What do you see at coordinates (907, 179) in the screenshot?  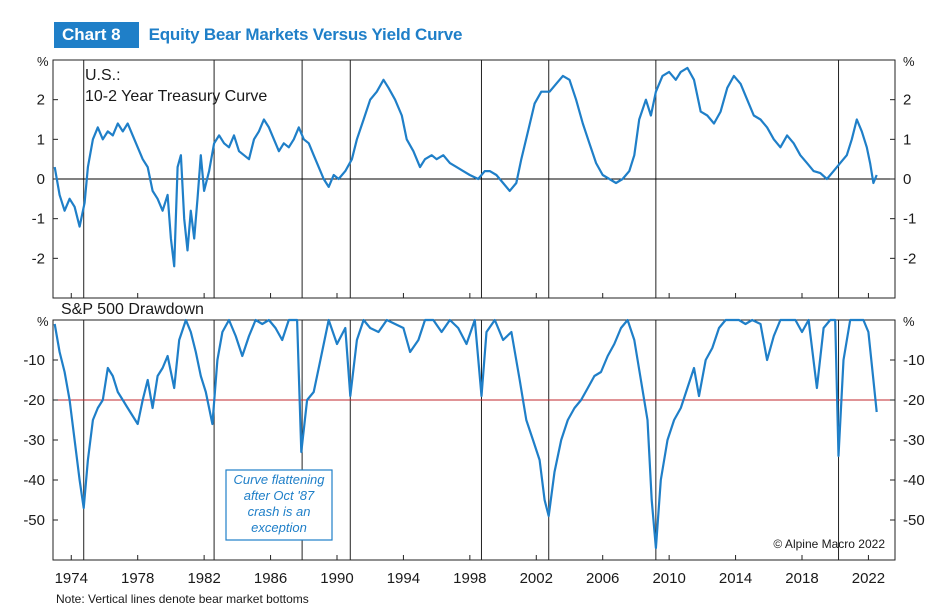 I see `y-tick-label-right: 0` at bounding box center [907, 179].